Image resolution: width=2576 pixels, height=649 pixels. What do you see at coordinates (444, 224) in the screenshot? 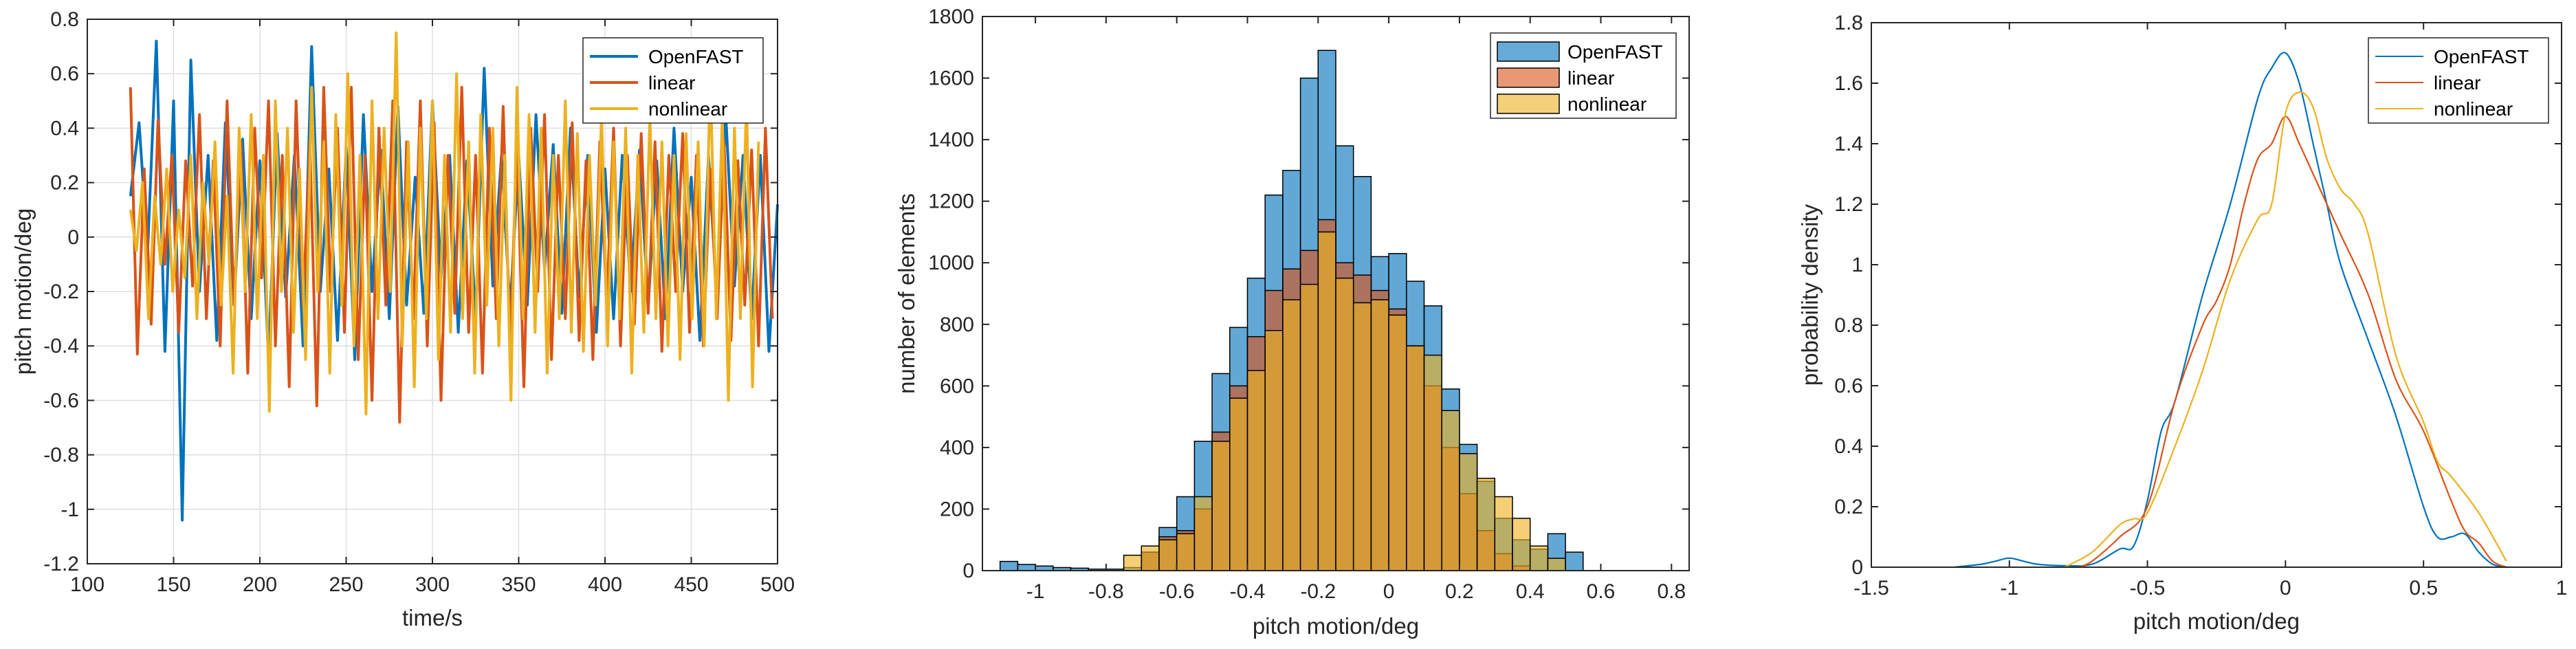
I see `series-line-nonlinear` at bounding box center [444, 224].